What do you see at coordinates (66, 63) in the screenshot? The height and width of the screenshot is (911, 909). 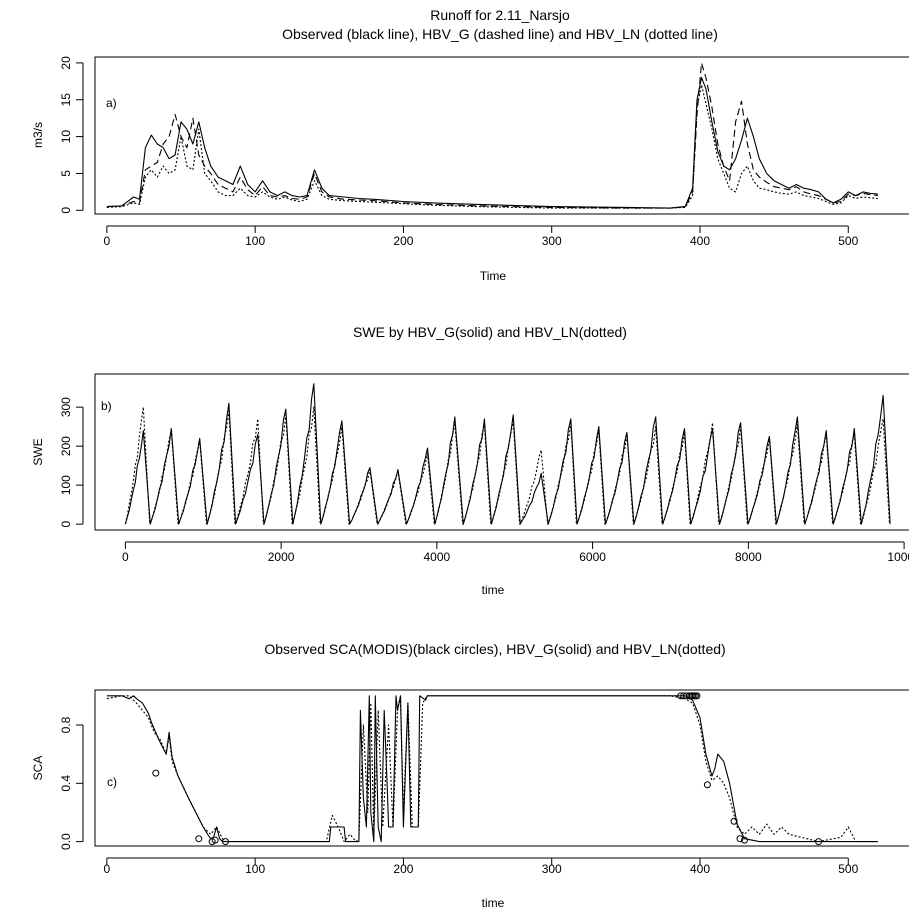 I see `runoff-y-tick-label: 20` at bounding box center [66, 63].